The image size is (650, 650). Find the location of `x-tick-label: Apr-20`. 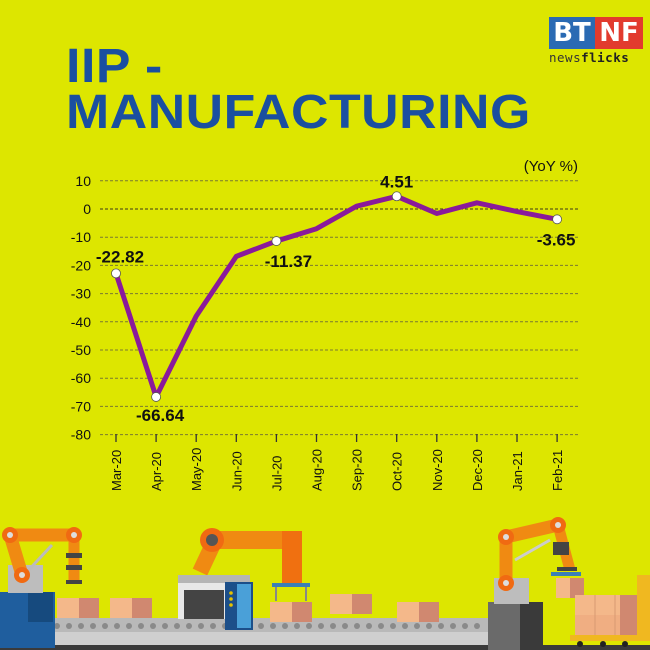

x-tick-label: Apr-20 is located at coordinates (156, 471).